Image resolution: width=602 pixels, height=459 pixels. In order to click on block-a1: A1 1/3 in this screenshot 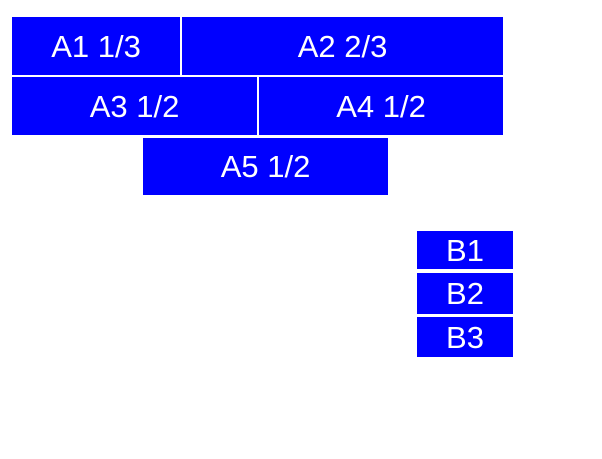, I will do `click(96, 46)`.